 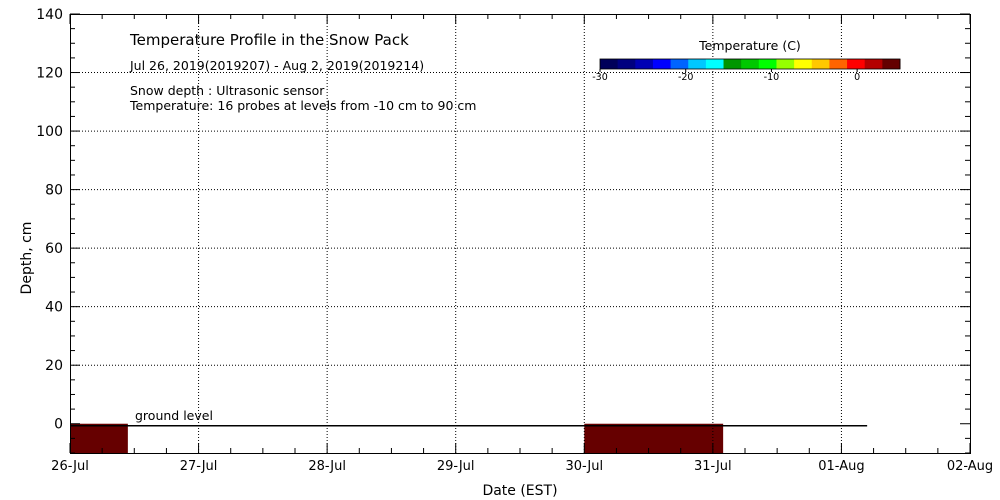 I want to click on x-tick-label: 29-Jul, so click(x=456, y=466).